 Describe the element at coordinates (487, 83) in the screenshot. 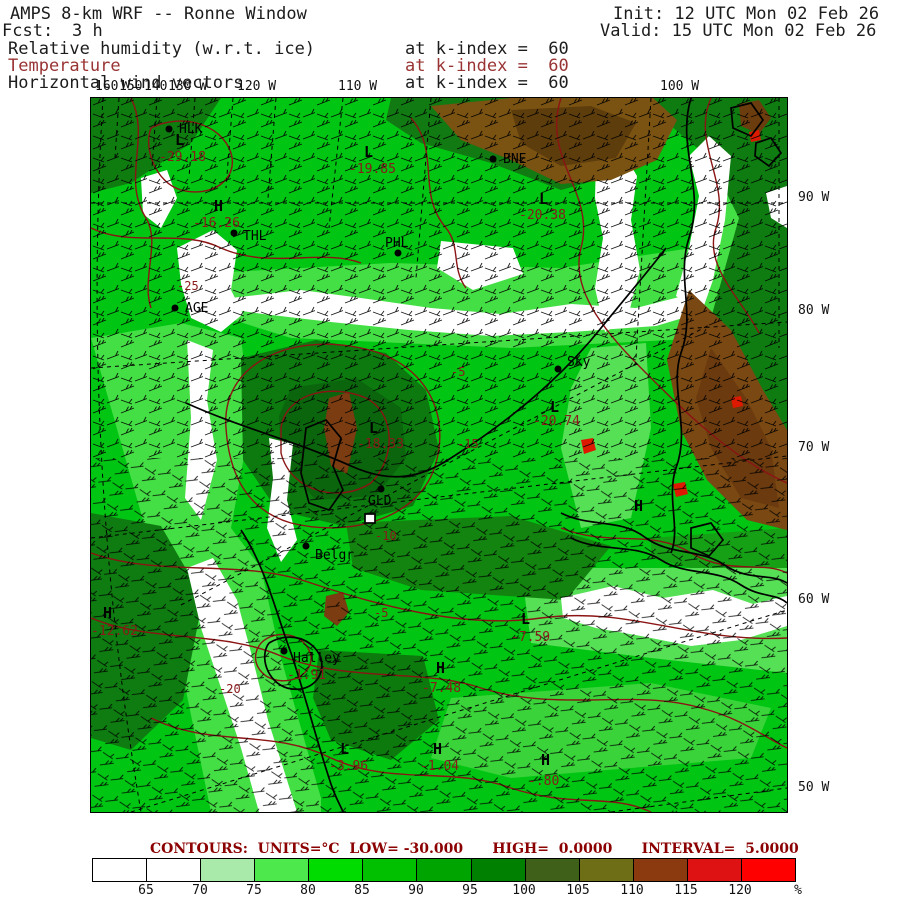

I see `field-level-wind: at k-index = 60` at that location.